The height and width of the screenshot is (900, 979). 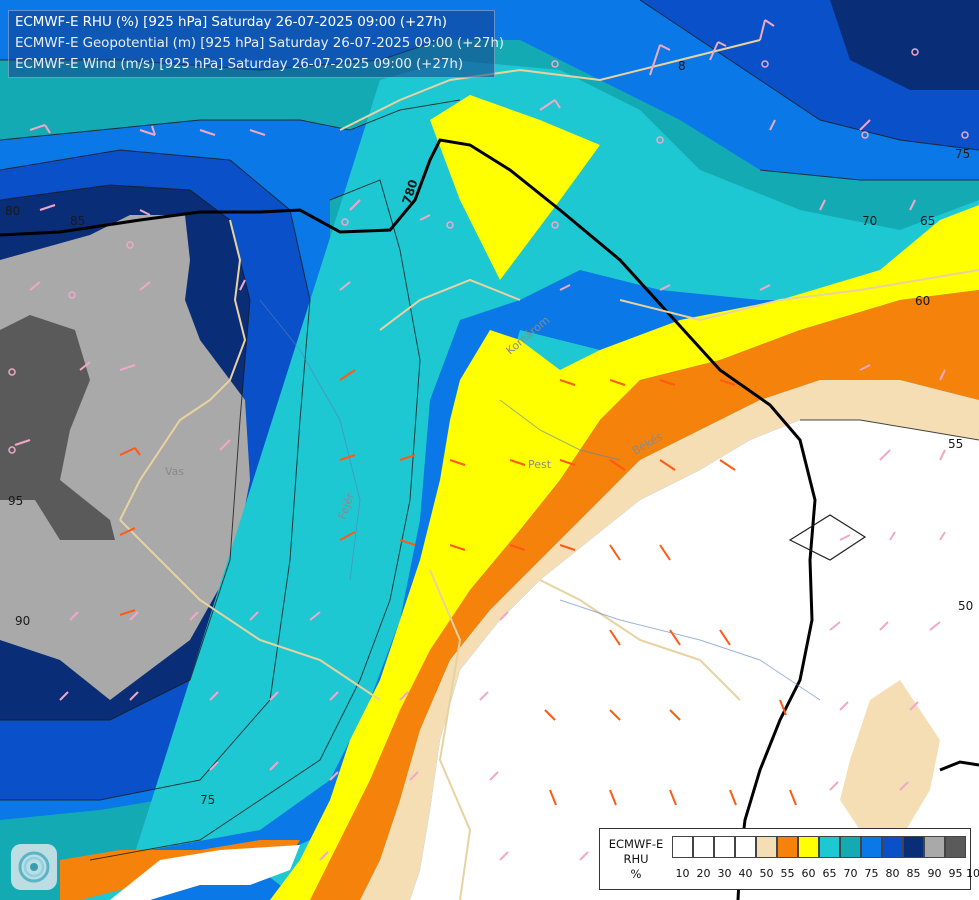 I want to click on place-label-vas: Vas, so click(x=174, y=471).